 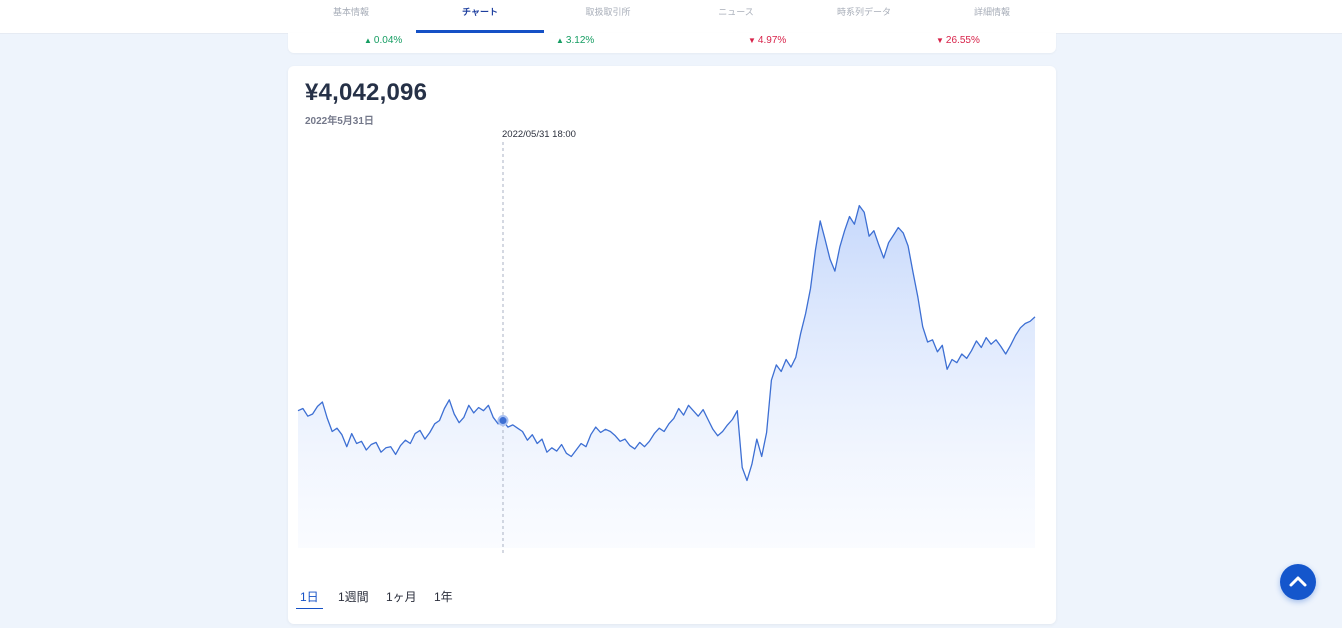 I want to click on change-stat: ▲ 0.04%, so click(x=383, y=41).